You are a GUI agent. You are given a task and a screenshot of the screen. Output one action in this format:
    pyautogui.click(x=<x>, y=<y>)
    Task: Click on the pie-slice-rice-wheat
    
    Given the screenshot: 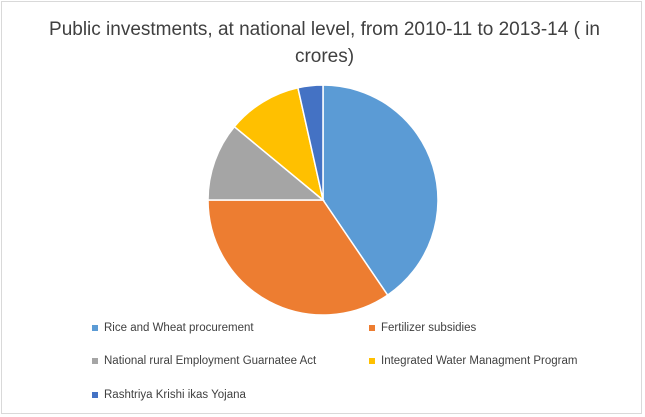 What is the action you would take?
    pyautogui.click(x=380, y=190)
    